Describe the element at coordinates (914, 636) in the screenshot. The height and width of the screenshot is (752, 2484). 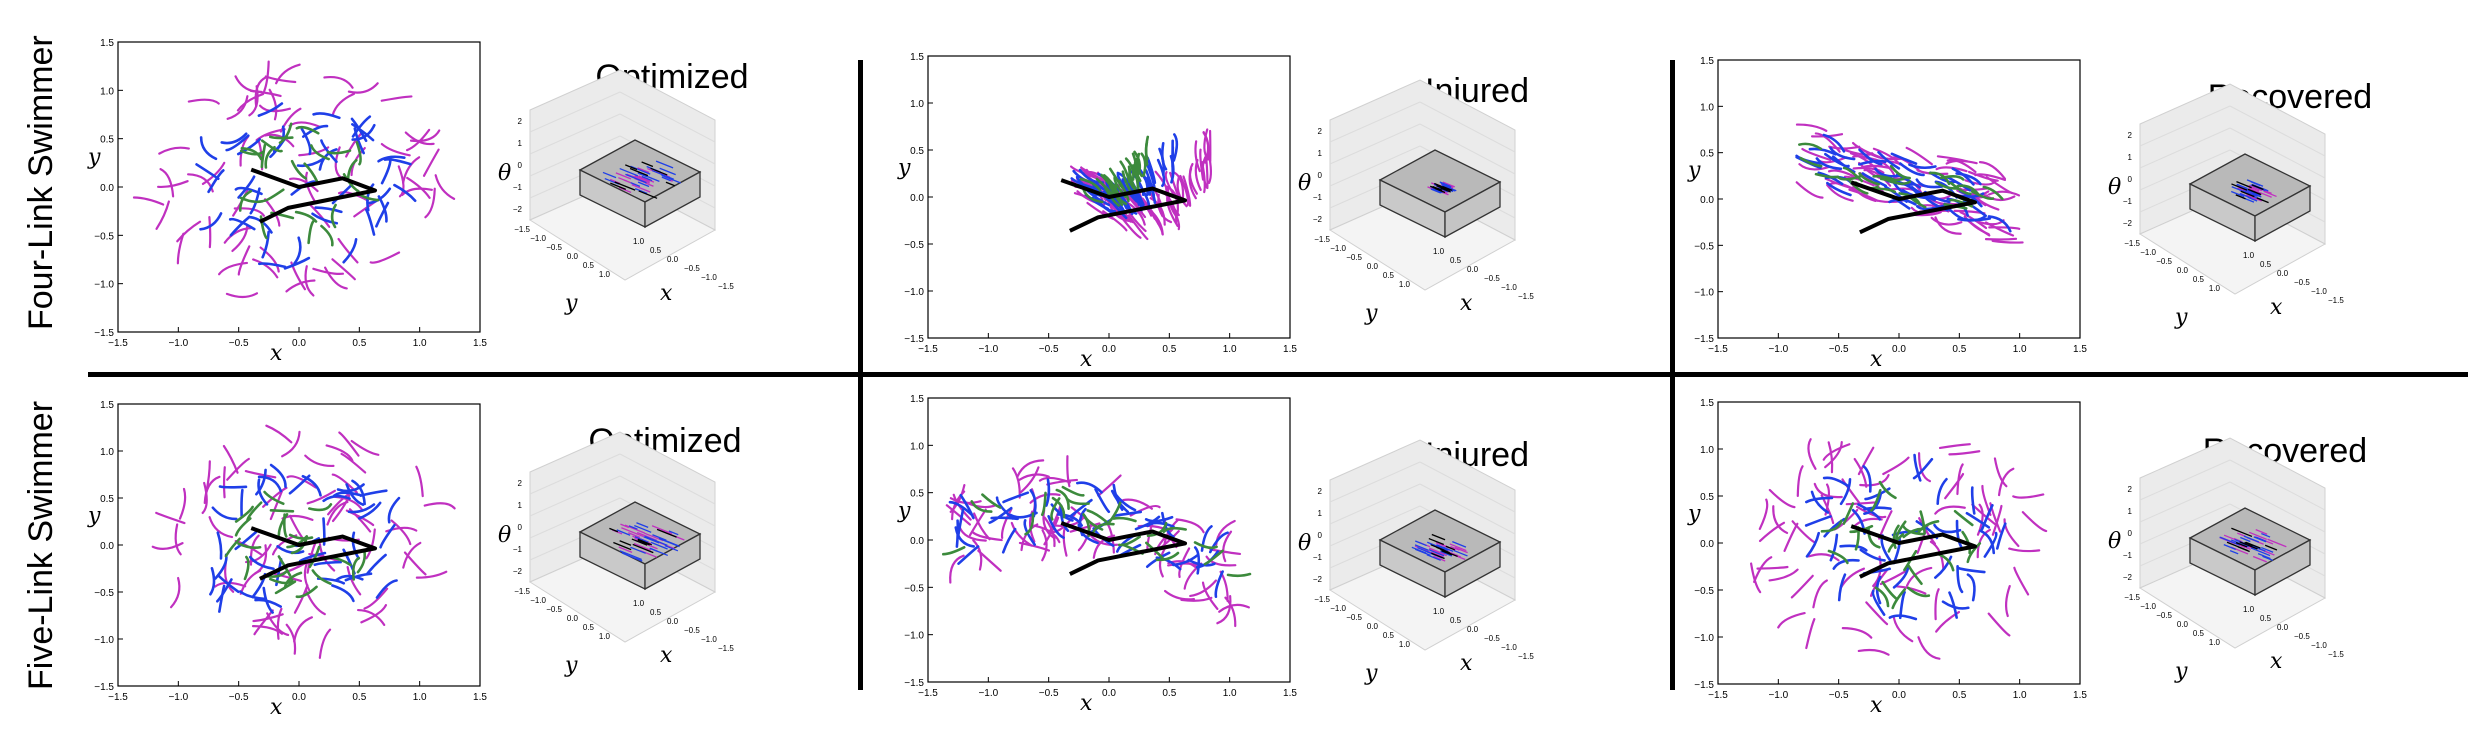
I see `y-tick-label: −1.0` at that location.